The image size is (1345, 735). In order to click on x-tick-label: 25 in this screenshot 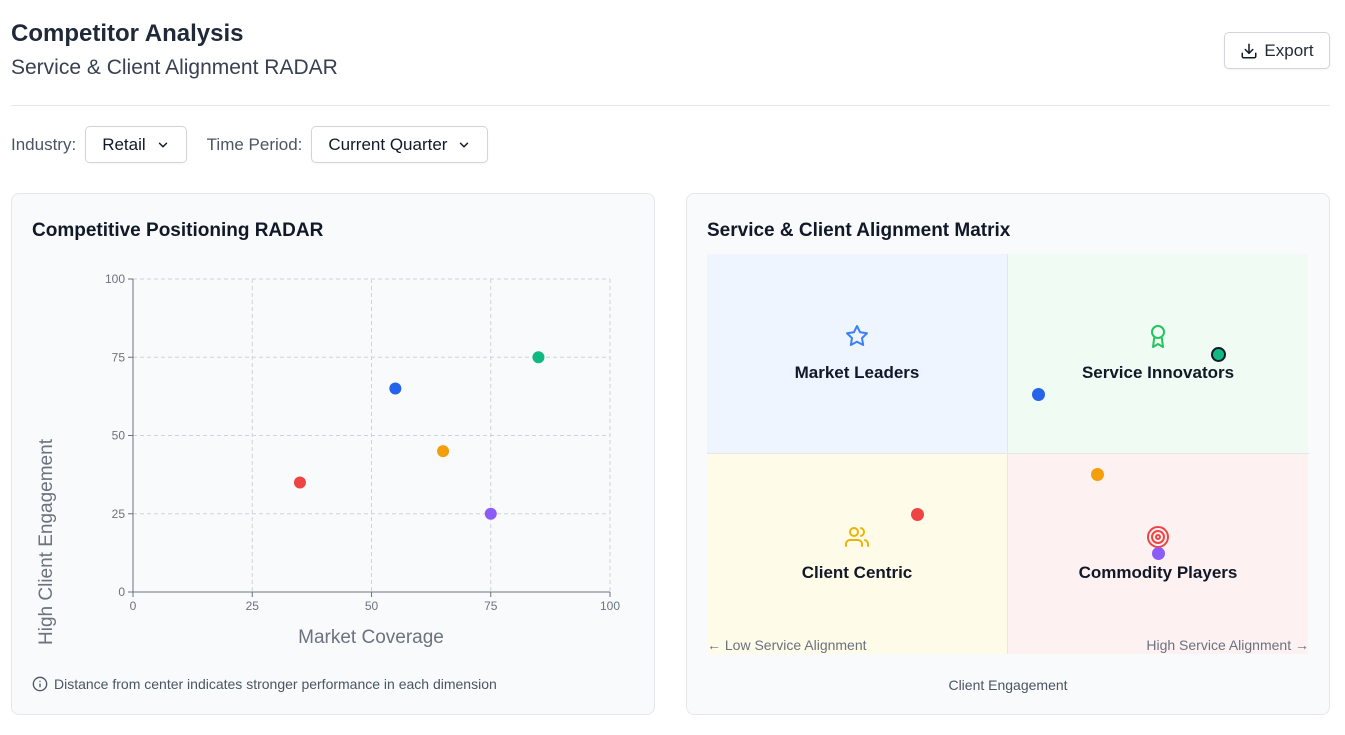, I will do `click(253, 606)`.